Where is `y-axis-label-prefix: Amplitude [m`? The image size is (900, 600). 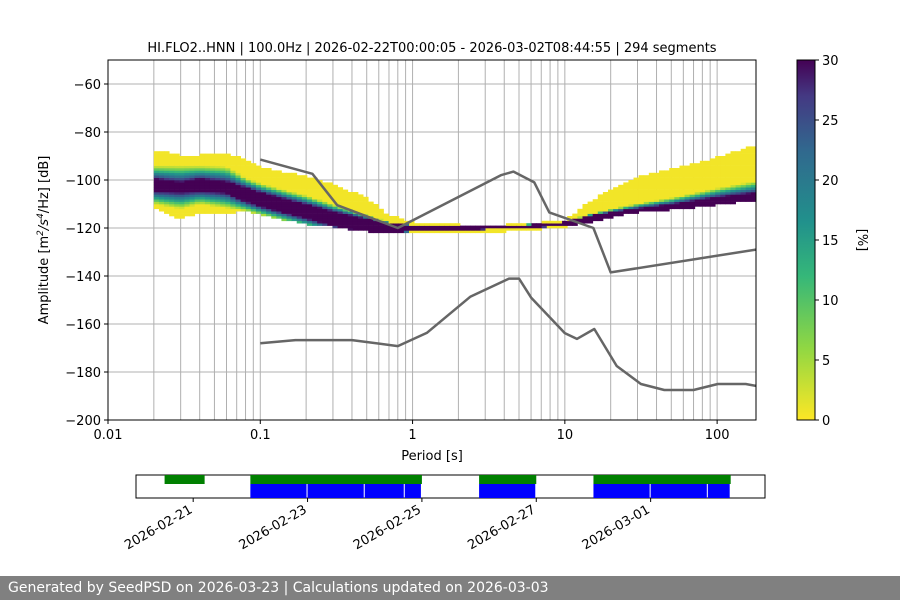
y-axis-label-prefix: Amplitude [m is located at coordinates (44, 280).